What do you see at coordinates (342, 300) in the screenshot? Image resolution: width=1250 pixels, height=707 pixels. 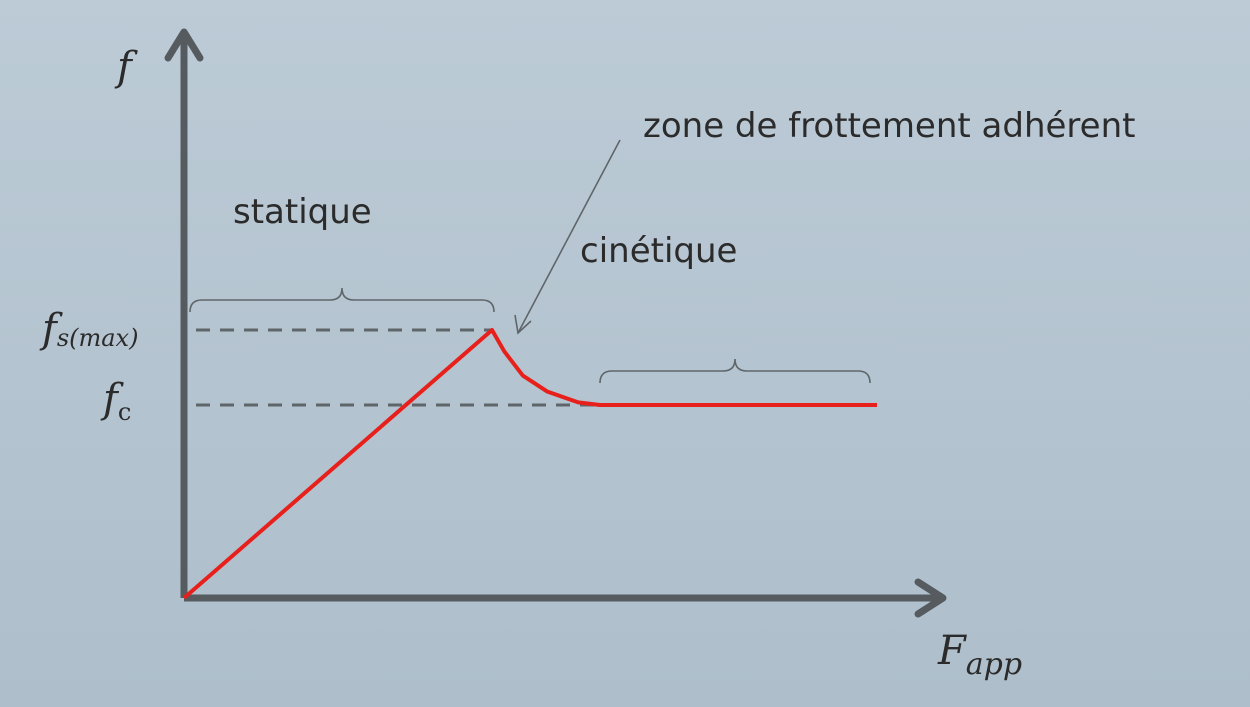 I see `static-brace` at bounding box center [342, 300].